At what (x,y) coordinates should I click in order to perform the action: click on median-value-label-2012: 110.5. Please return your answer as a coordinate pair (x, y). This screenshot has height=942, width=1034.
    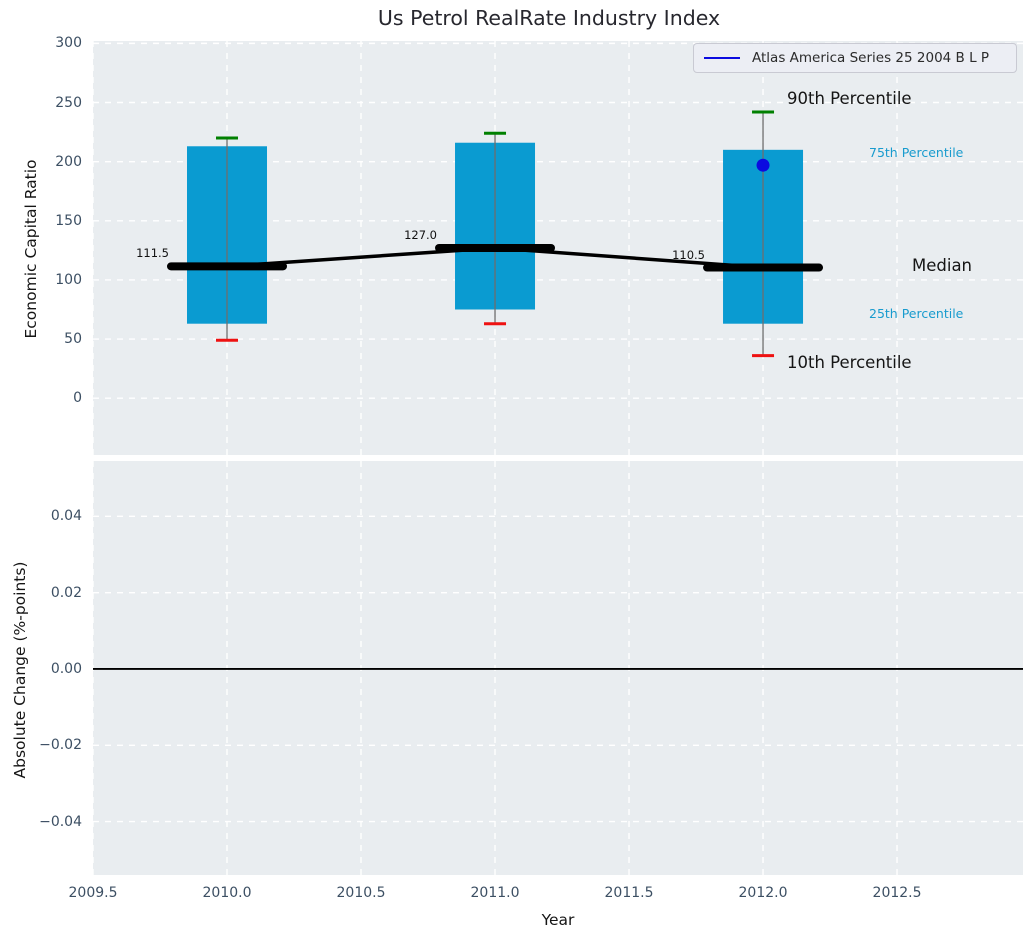
    Looking at the image, I should click on (689, 254).